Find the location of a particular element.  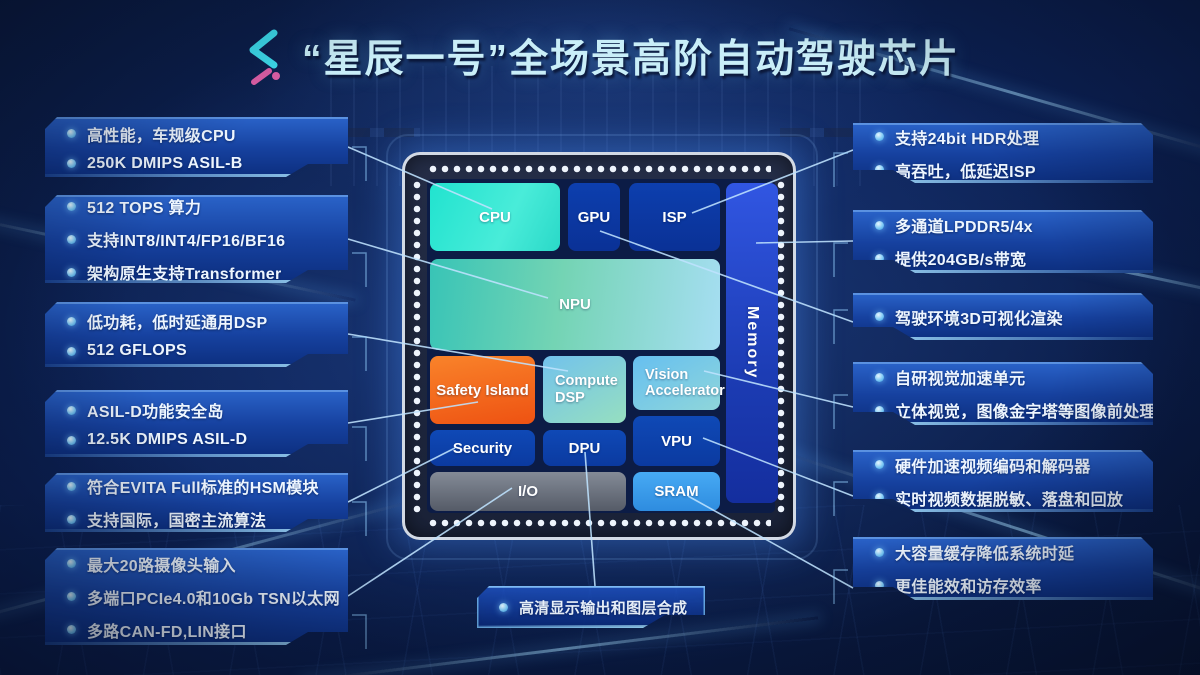

callout-line: 符合EVITA Full标准的HSM模块 is located at coordinates (200, 486).